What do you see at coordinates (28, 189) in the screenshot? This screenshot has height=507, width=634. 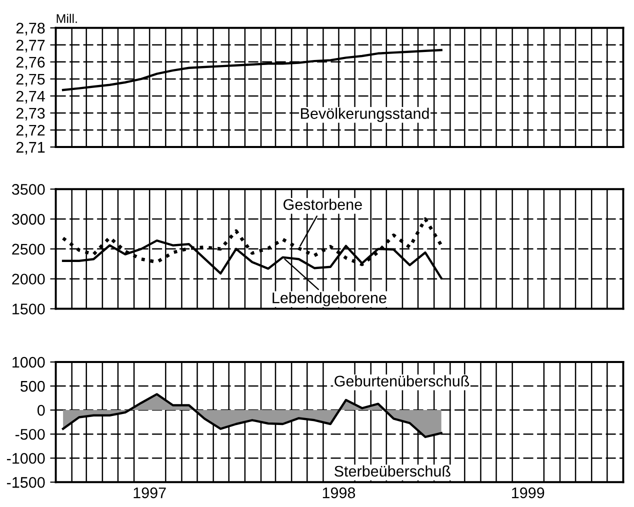 I see `y-tick-label: 3500` at bounding box center [28, 189].